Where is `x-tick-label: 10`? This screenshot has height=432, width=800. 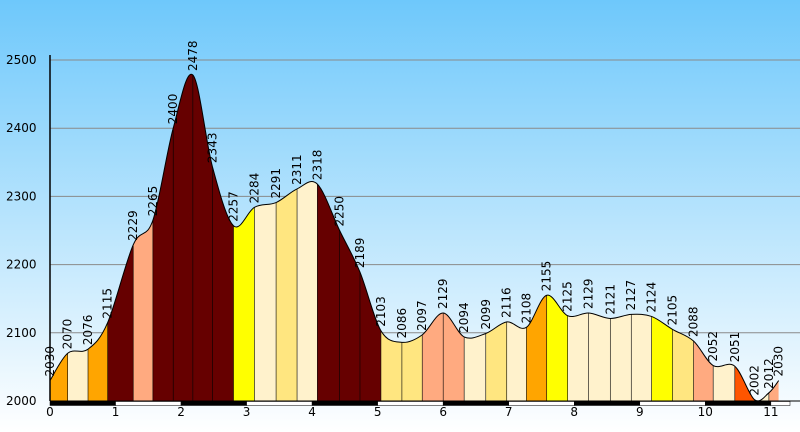 x-tick-label: 10 is located at coordinates (705, 412).